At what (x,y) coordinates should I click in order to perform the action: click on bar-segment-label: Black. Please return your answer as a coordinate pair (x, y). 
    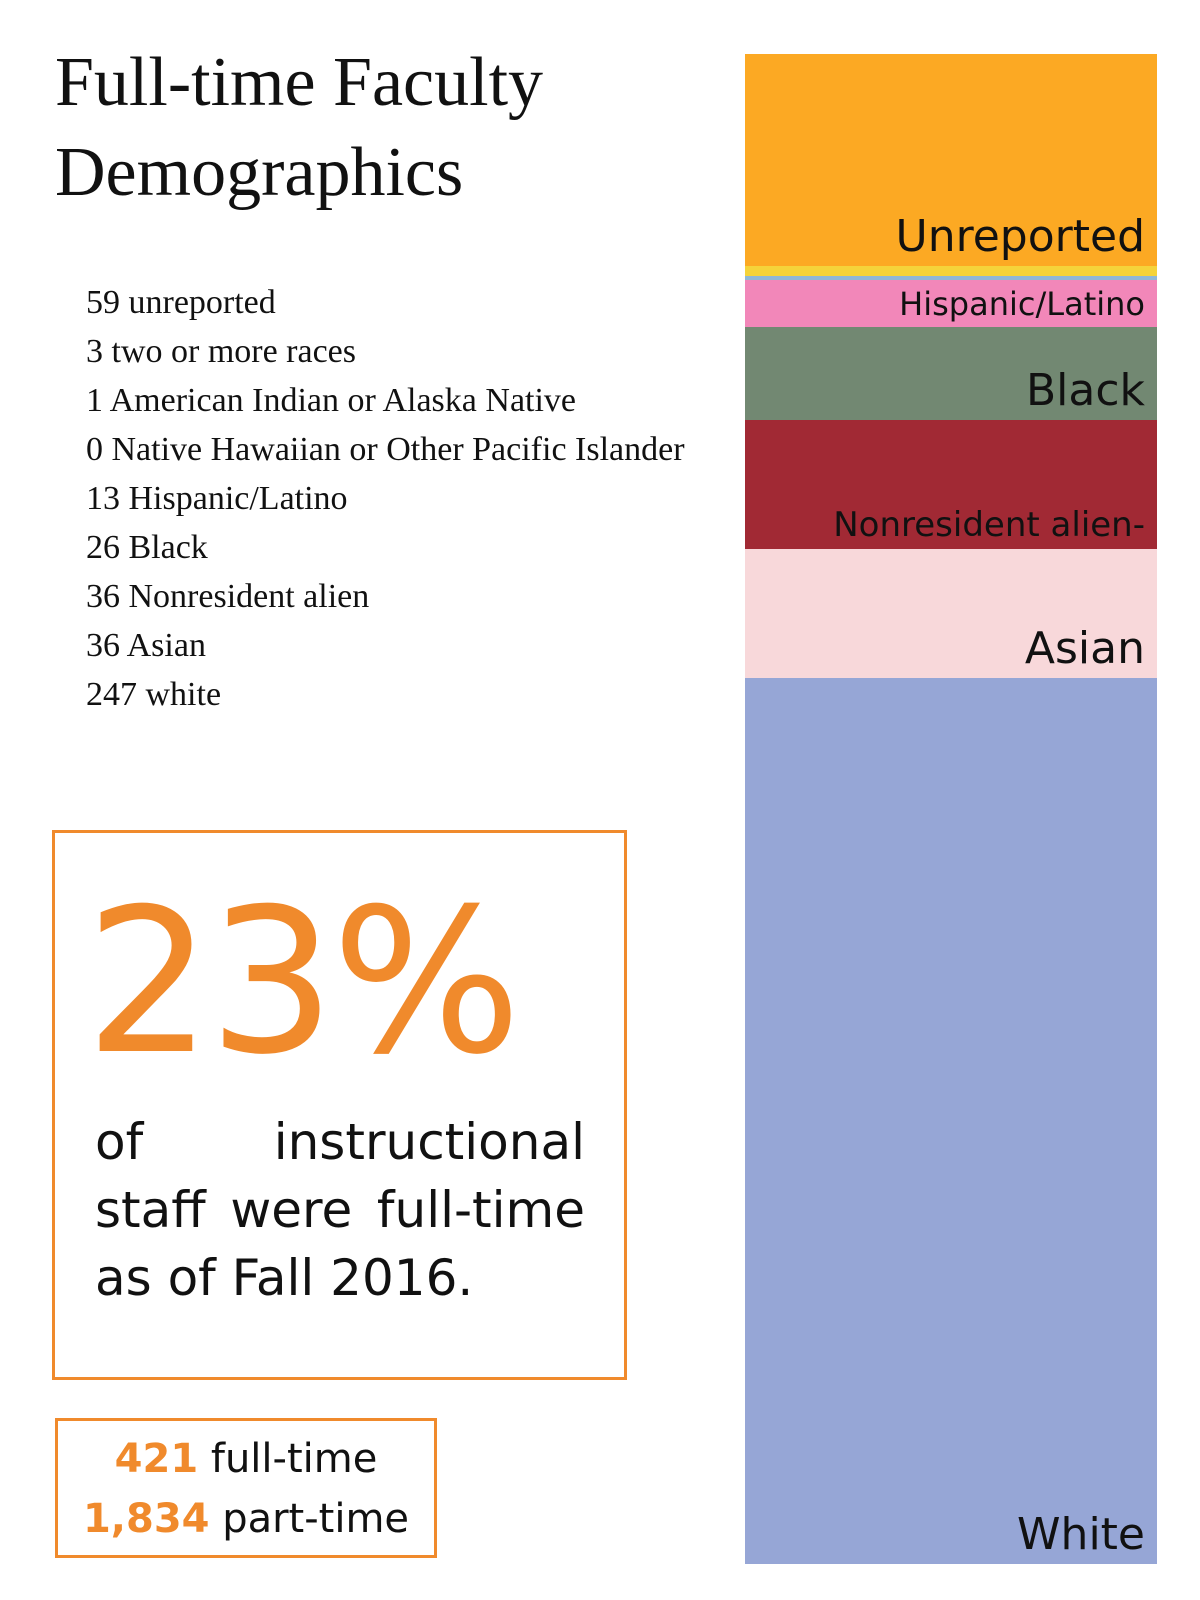
    Looking at the image, I should click on (1085, 390).